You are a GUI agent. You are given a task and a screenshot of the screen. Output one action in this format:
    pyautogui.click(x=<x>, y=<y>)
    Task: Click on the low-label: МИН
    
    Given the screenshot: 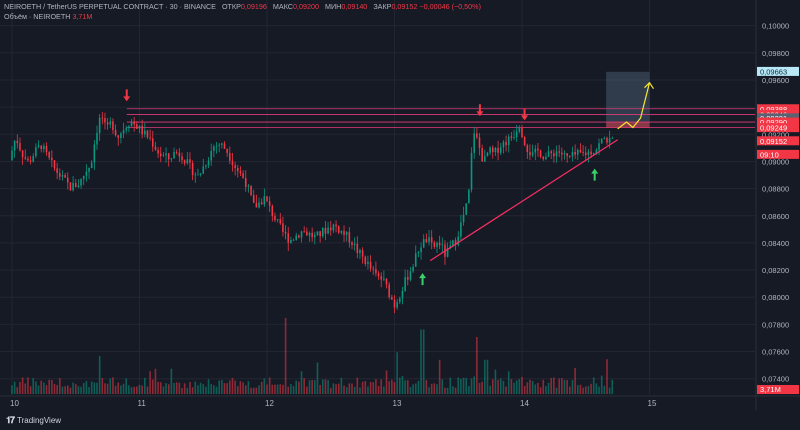 What is the action you would take?
    pyautogui.click(x=333, y=6)
    